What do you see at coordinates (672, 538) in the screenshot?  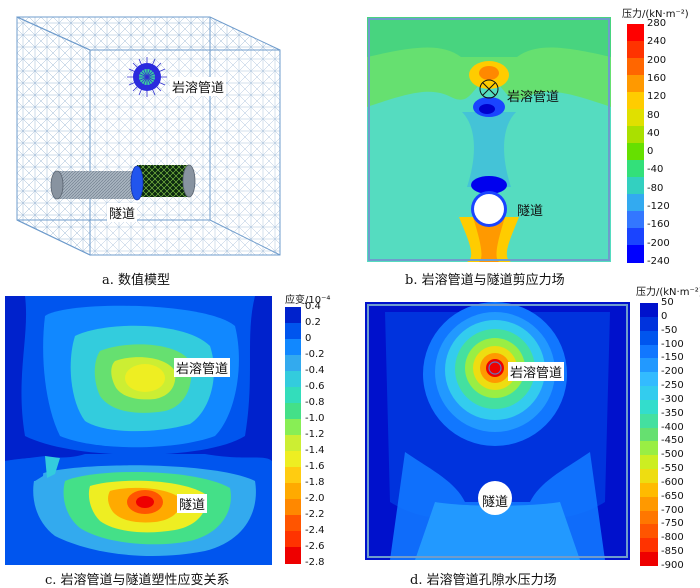 I see `colorbar-tick-label: -800` at bounding box center [672, 538].